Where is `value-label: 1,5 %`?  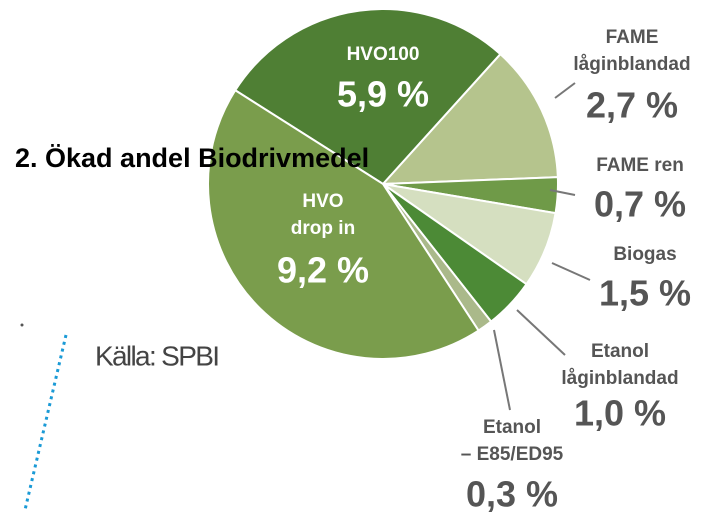 value-label: 1,5 % is located at coordinates (645, 293).